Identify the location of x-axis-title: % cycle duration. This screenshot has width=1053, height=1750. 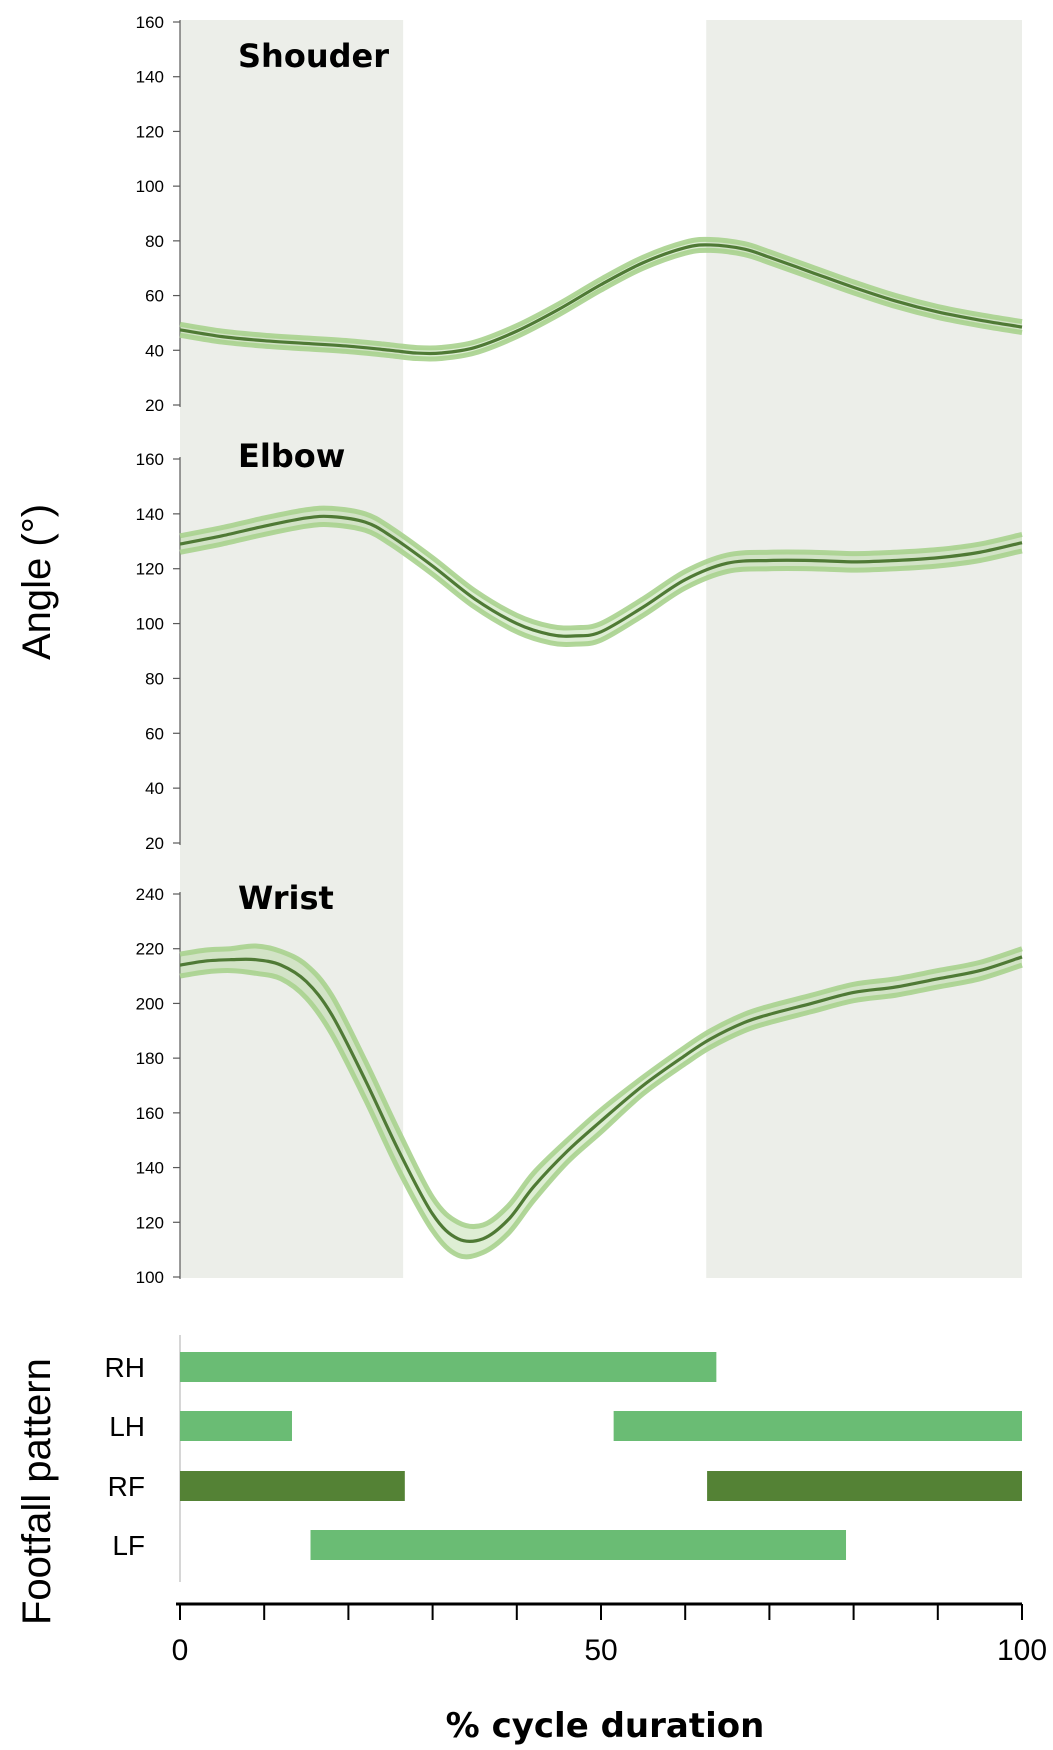
(605, 1726).